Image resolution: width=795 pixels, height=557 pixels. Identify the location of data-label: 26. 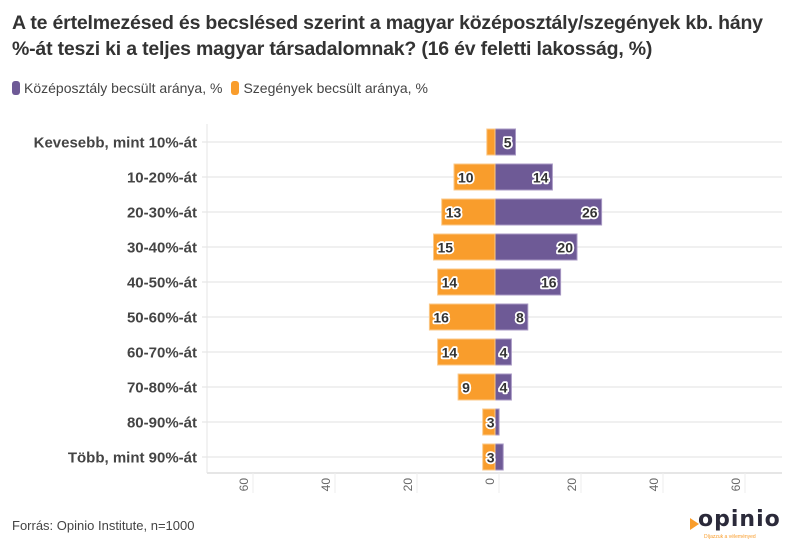
(590, 213).